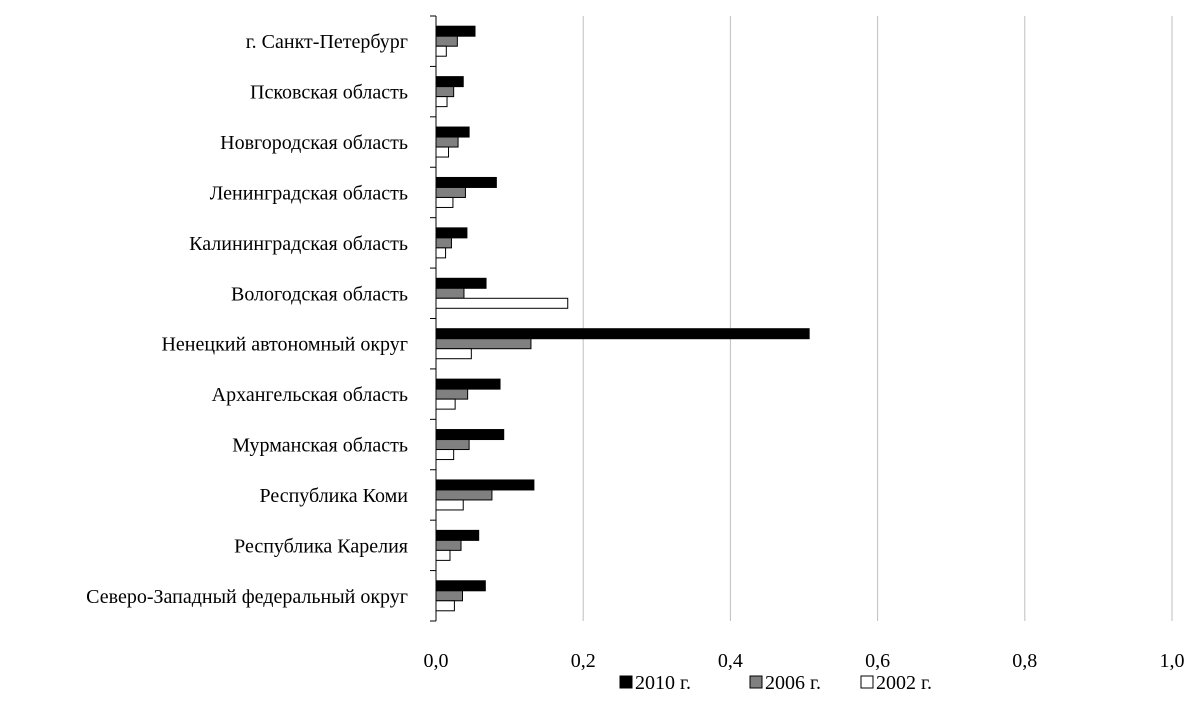 The height and width of the screenshot is (716, 1190). I want to click on category-label: Северо-Западный федеральный округ, so click(247, 597).